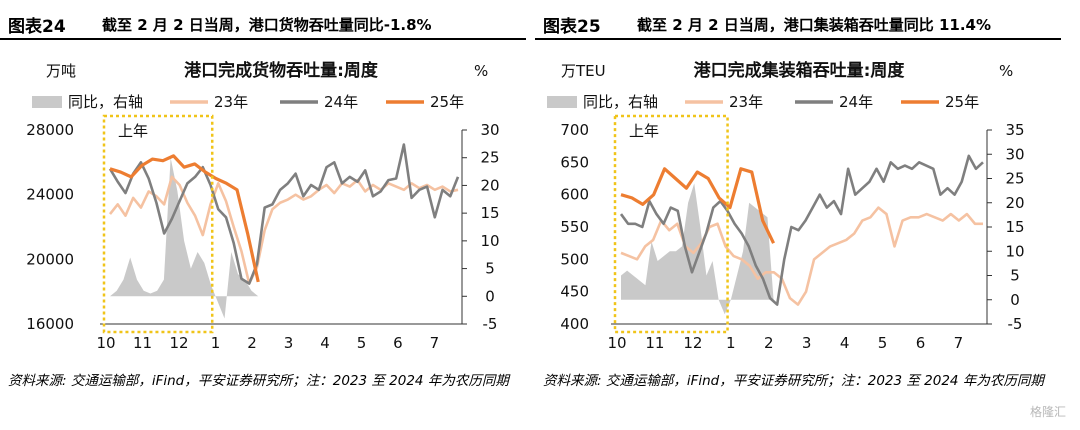  What do you see at coordinates (37, 27) in the screenshot?
I see `figure-number: 图表24` at bounding box center [37, 27].